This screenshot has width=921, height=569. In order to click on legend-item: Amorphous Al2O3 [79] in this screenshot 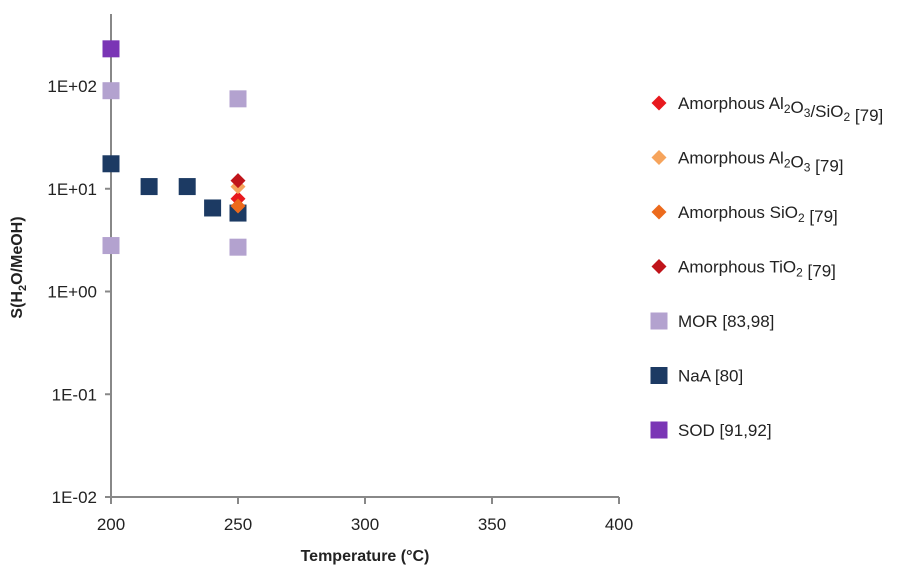, I will do `click(747, 162)`.